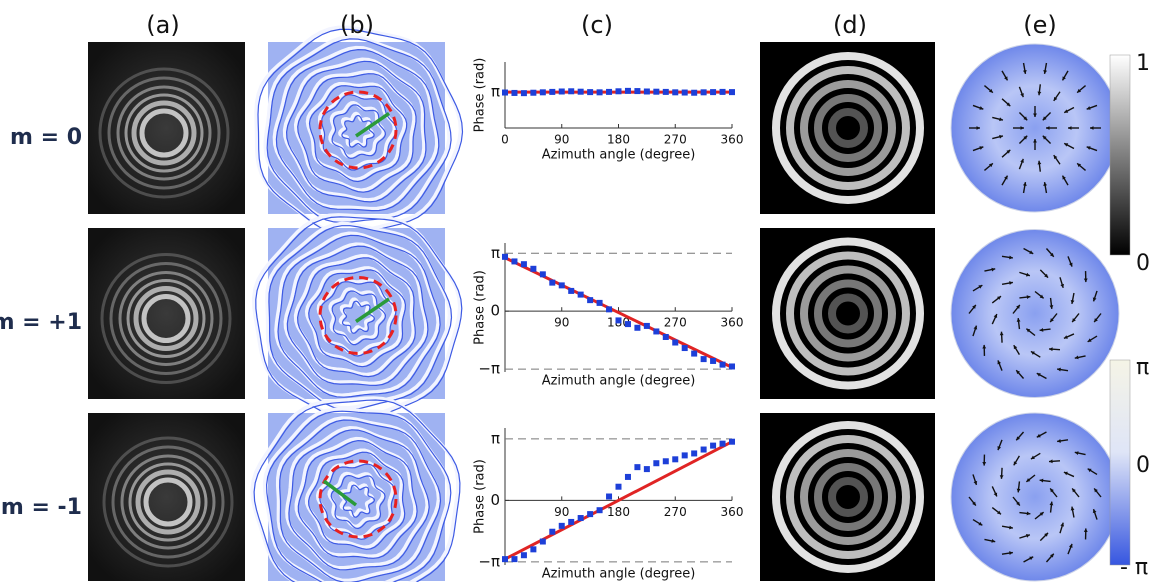  Describe the element at coordinates (675, 512) in the screenshot. I see `x-tick-label: 270` at that location.